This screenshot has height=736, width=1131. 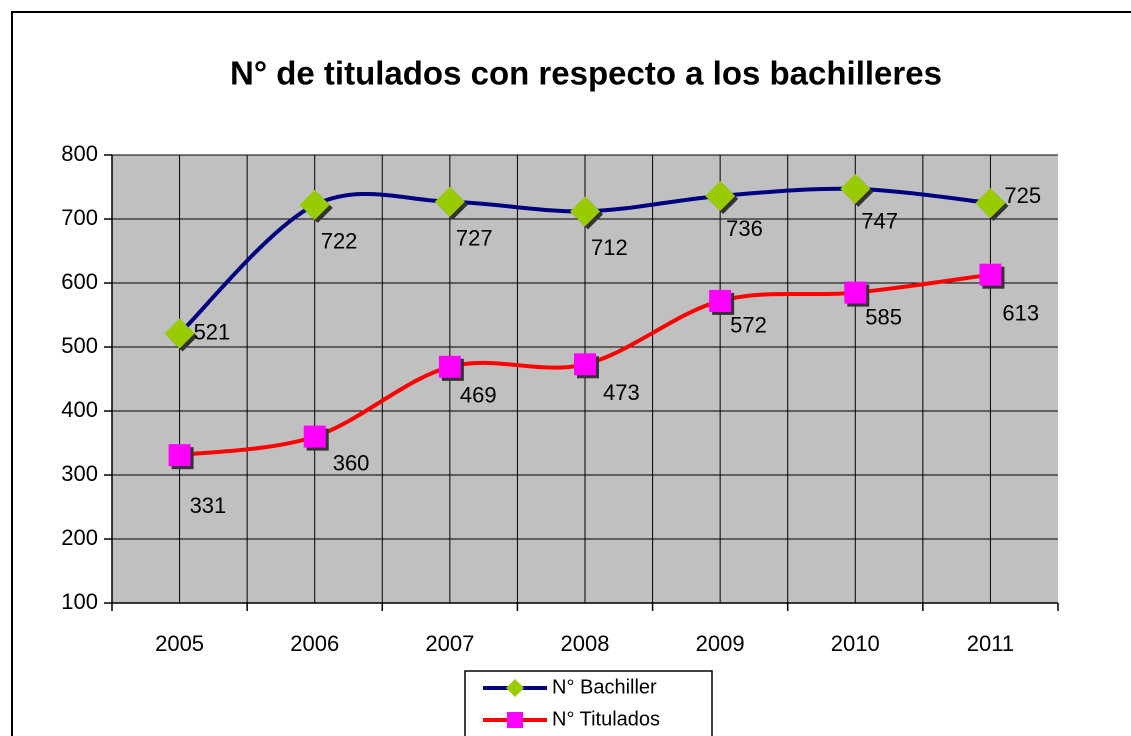 I want to click on y-tick-label: 700, so click(x=79, y=217).